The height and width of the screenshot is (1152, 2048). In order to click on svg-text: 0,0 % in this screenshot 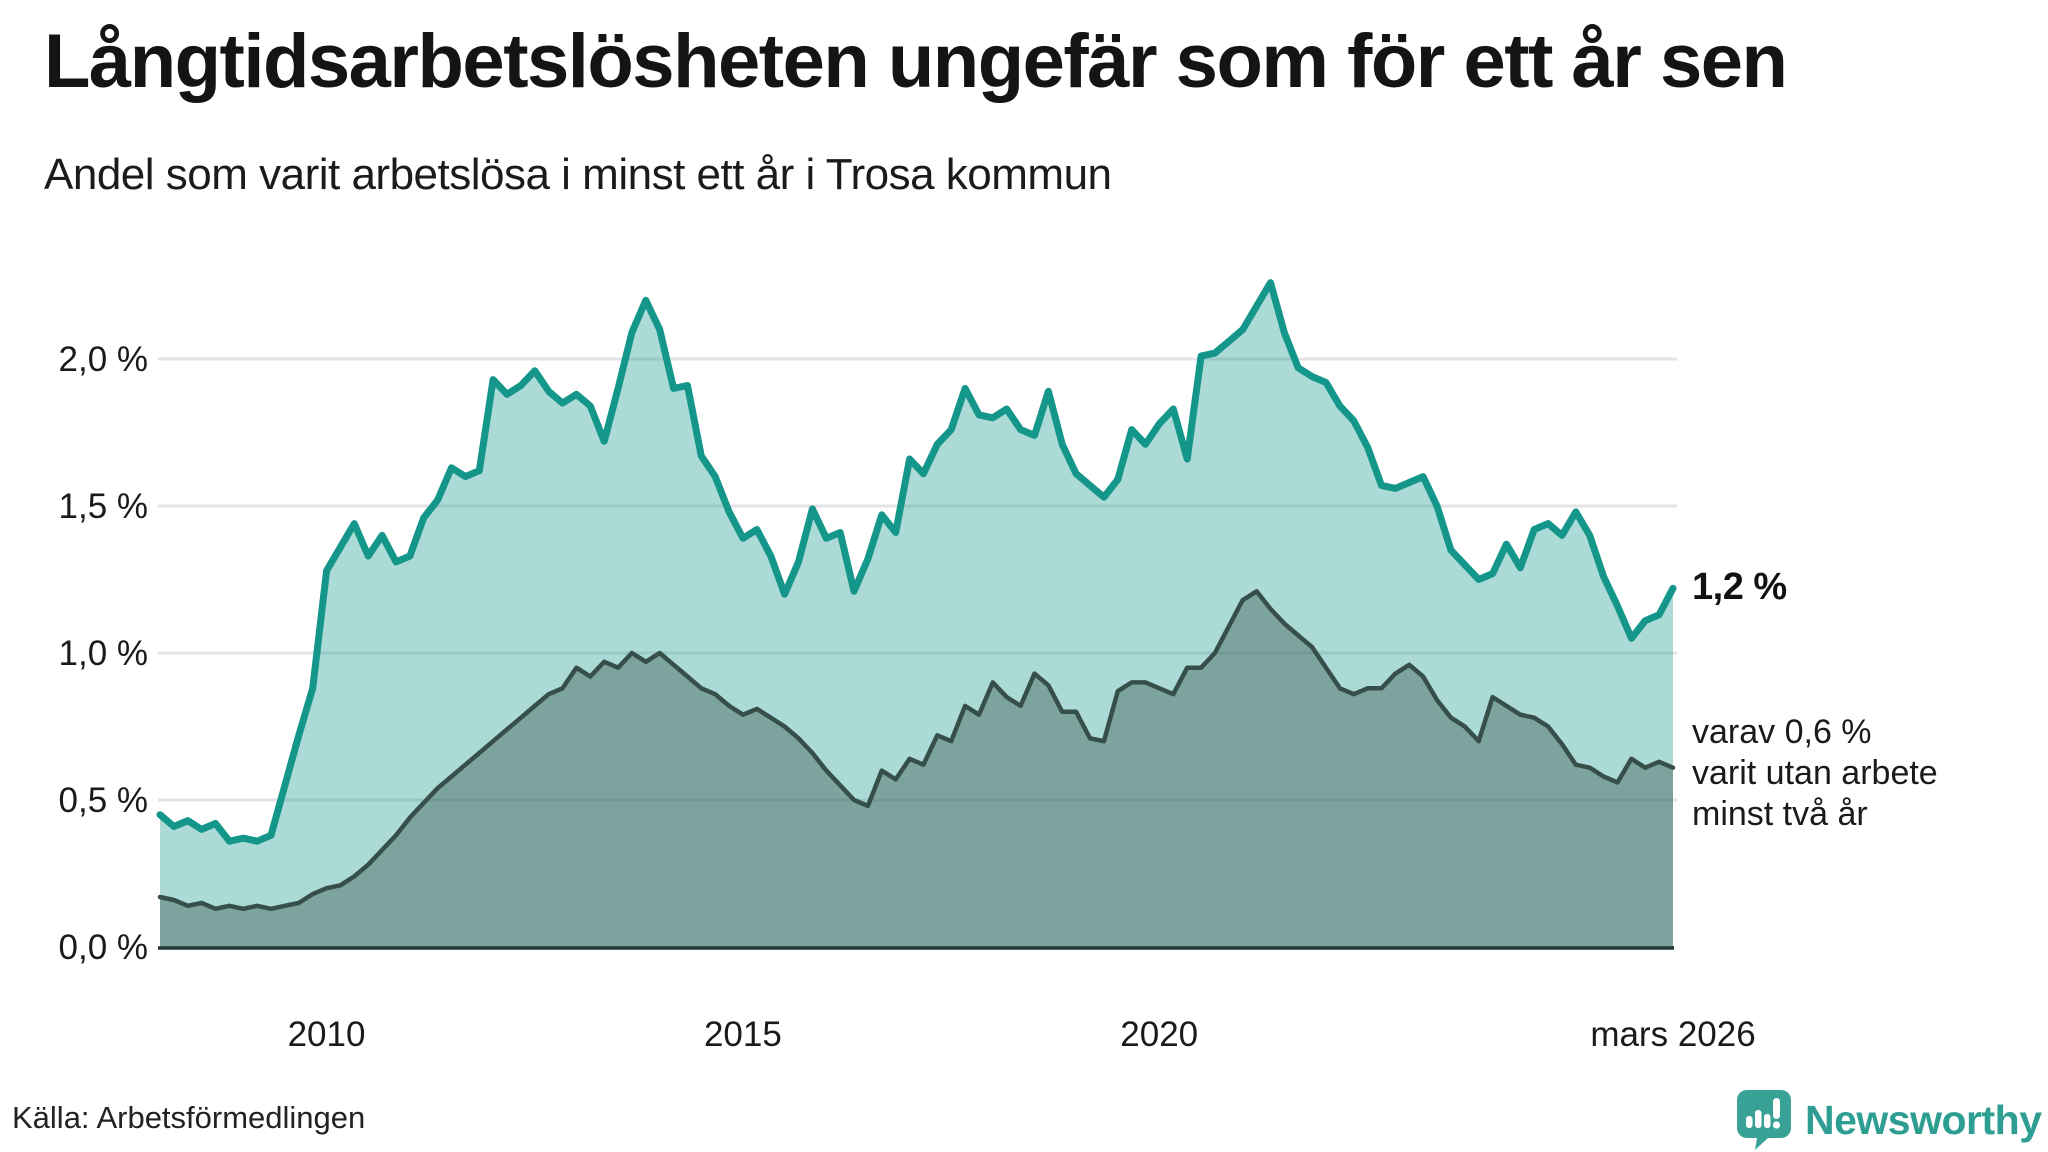, I will do `click(104, 947)`.